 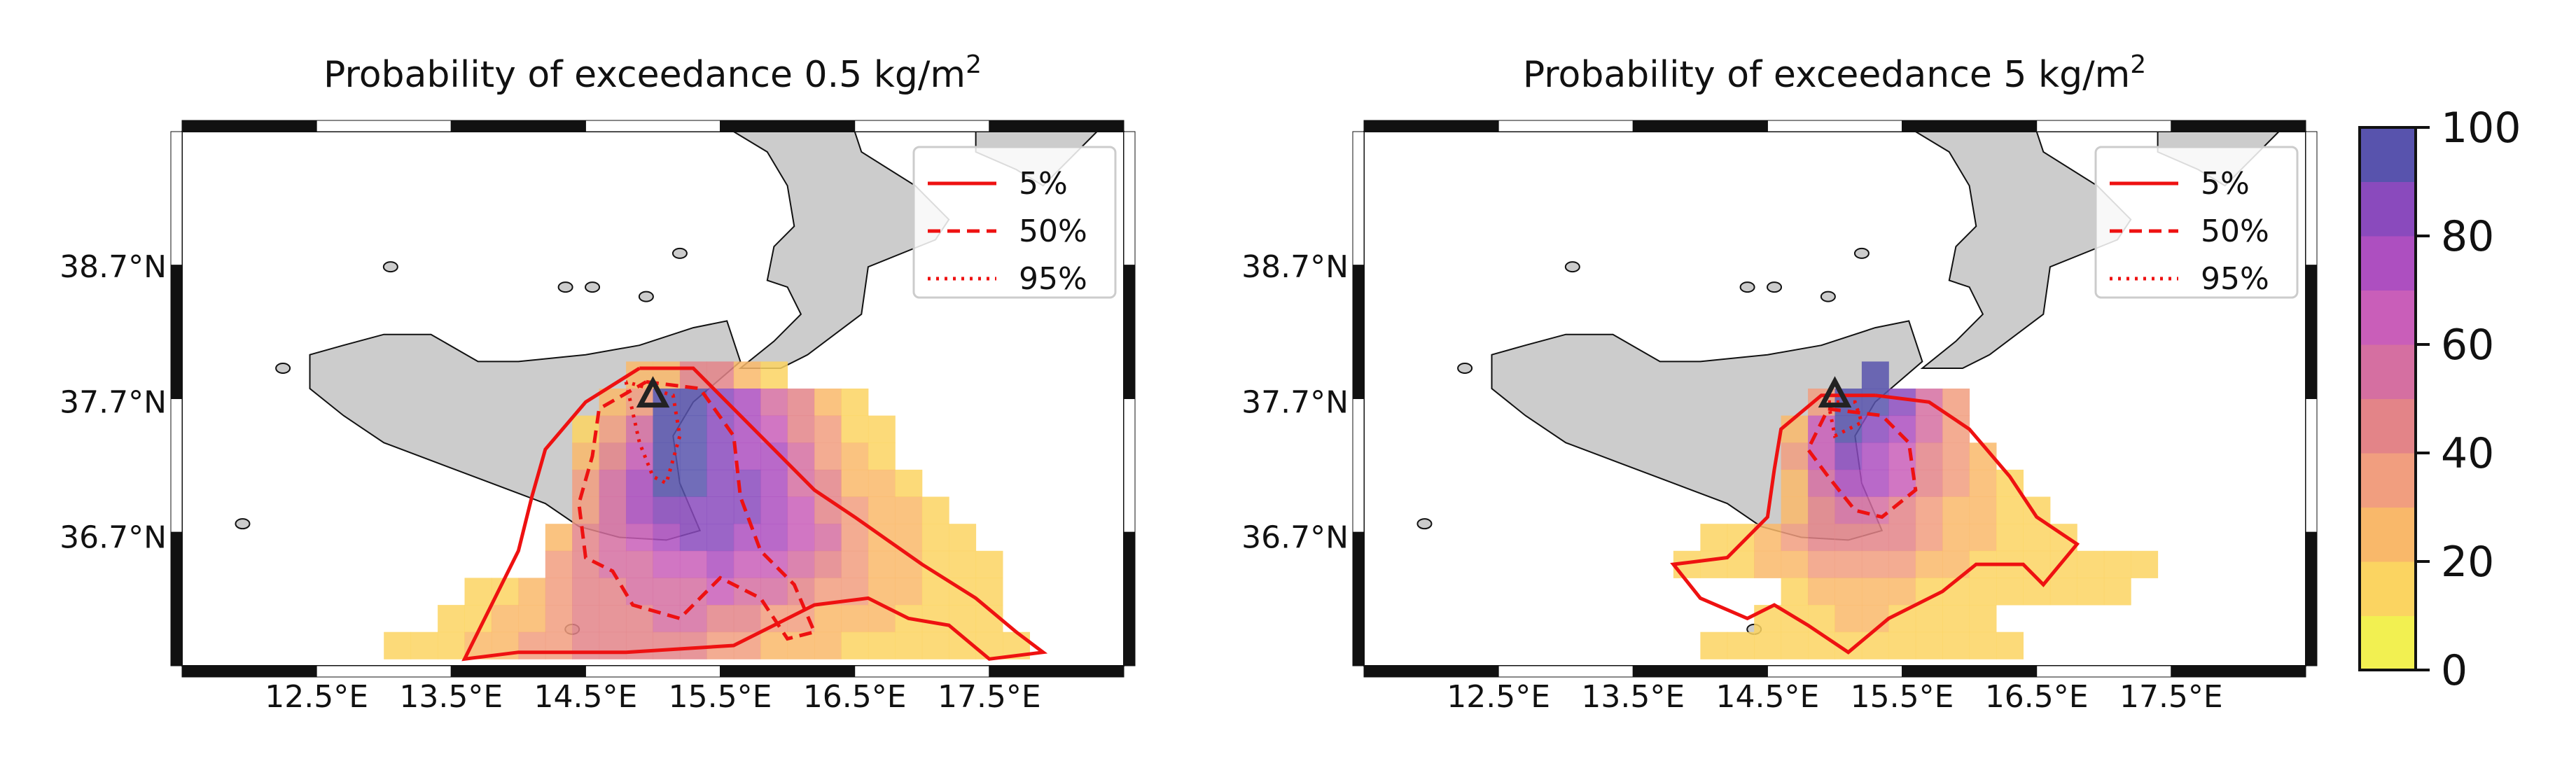 I want to click on volcano-marker, so click(x=1835, y=392).